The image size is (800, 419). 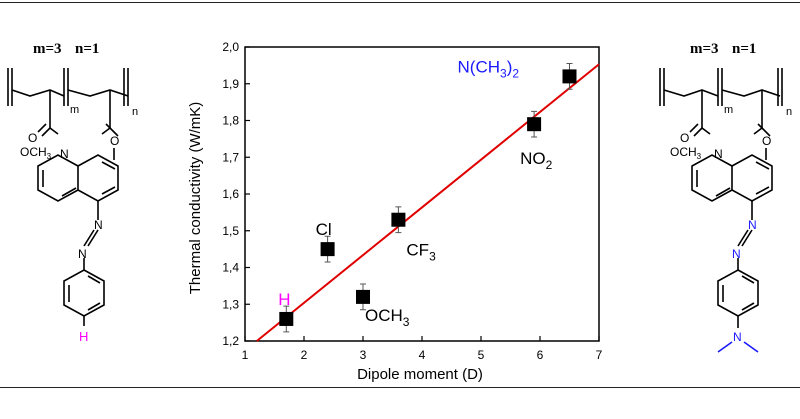 What do you see at coordinates (481, 355) in the screenshot?
I see `x-tick-label: 5` at bounding box center [481, 355].